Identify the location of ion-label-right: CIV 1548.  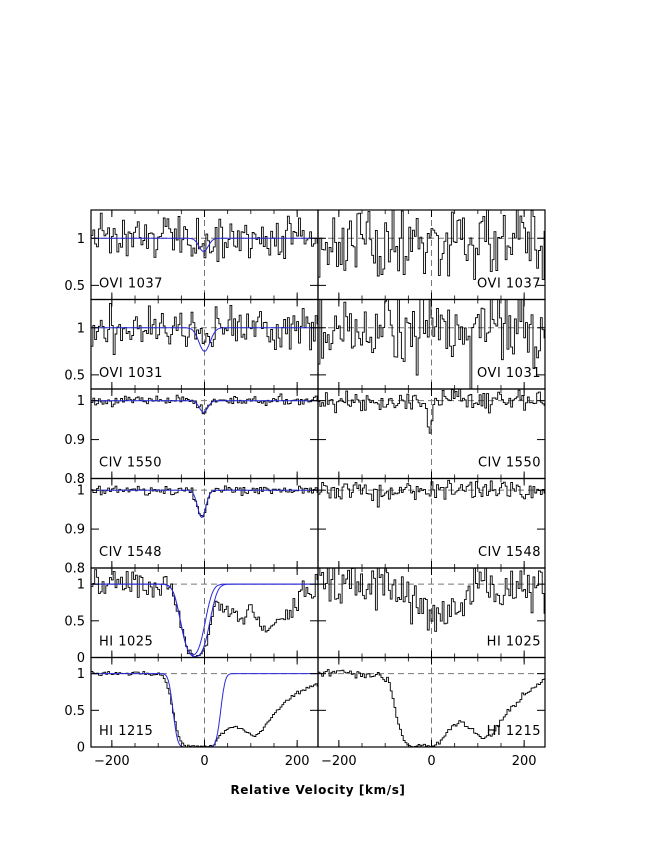
(509, 552).